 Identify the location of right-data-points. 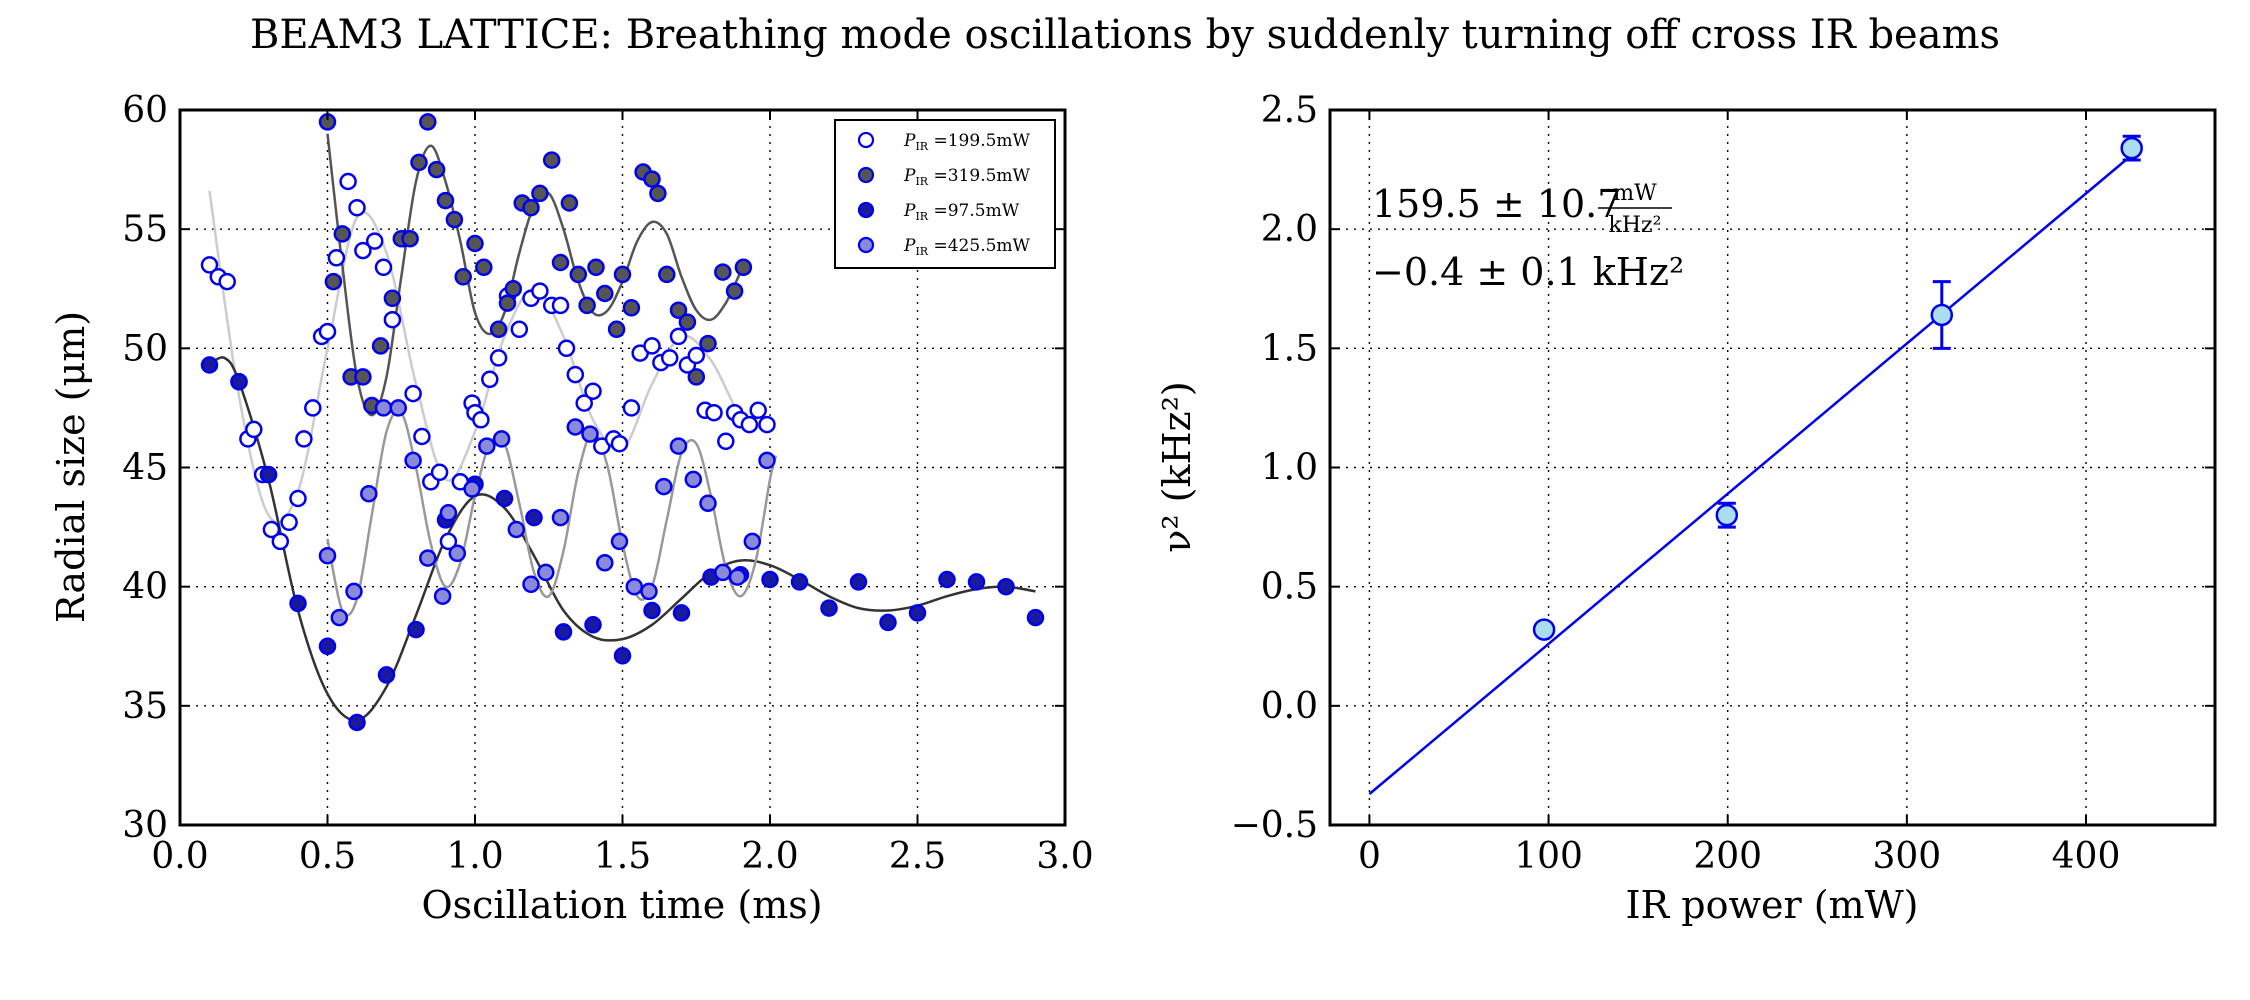
(1837, 387).